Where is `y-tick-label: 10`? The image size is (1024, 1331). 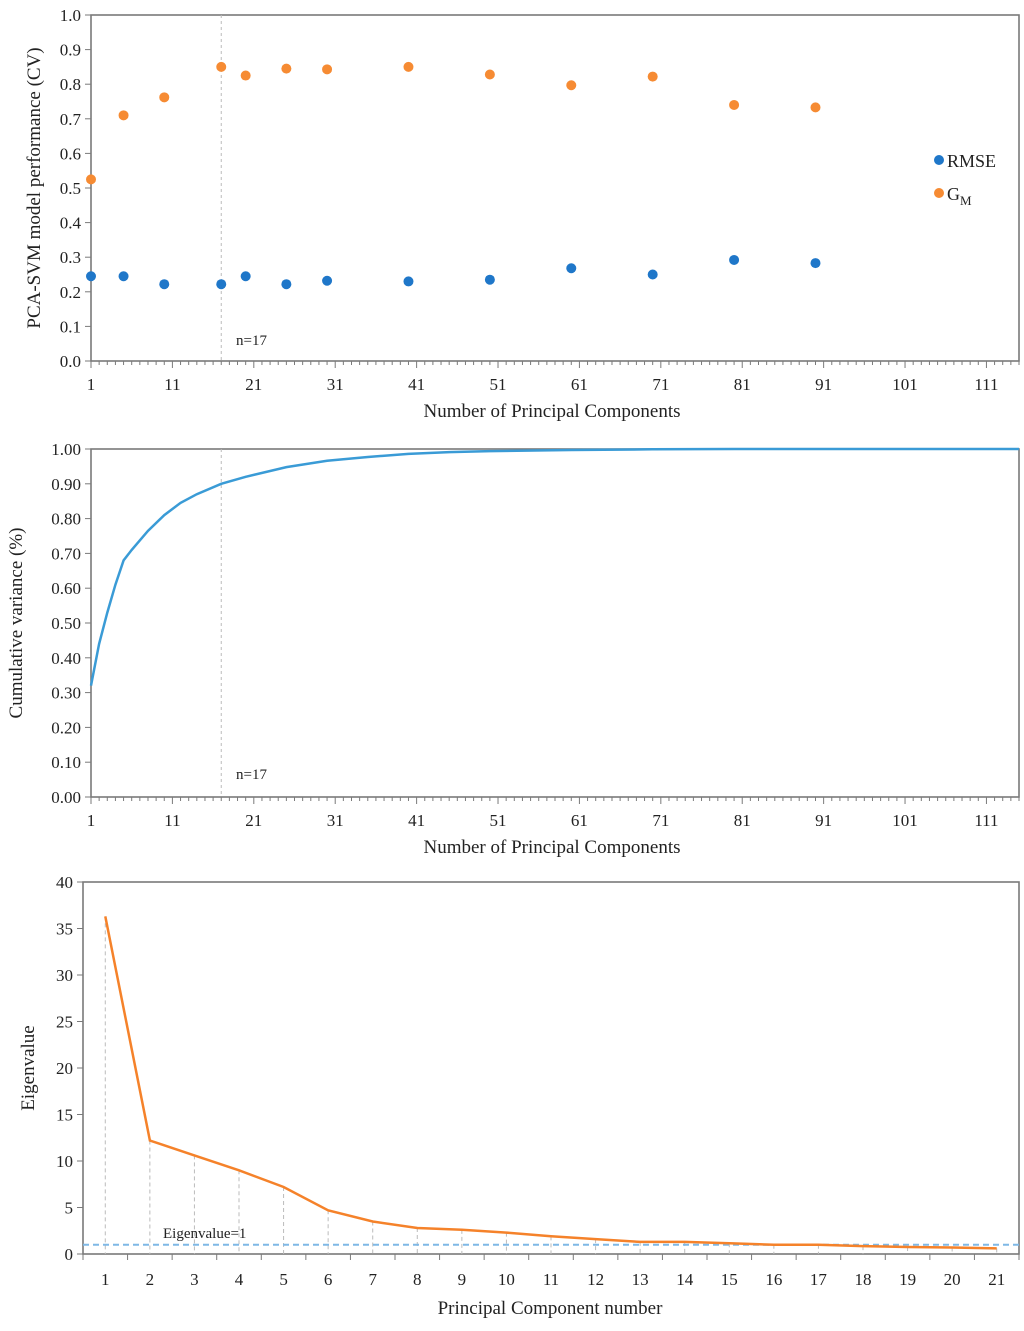 y-tick-label: 10 is located at coordinates (64, 1161).